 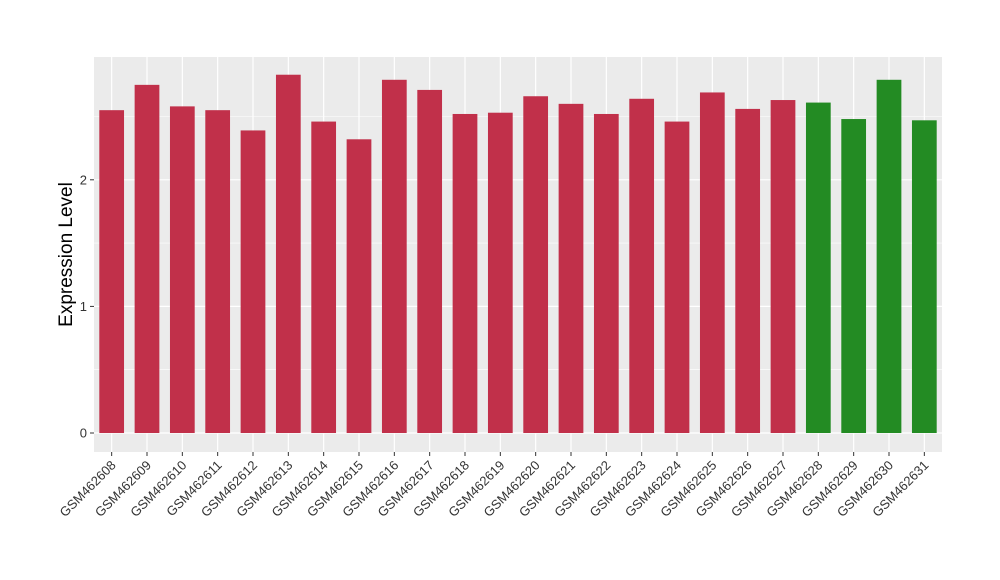 What do you see at coordinates (66, 254) in the screenshot?
I see `y-axis-title: Expression Level` at bounding box center [66, 254].